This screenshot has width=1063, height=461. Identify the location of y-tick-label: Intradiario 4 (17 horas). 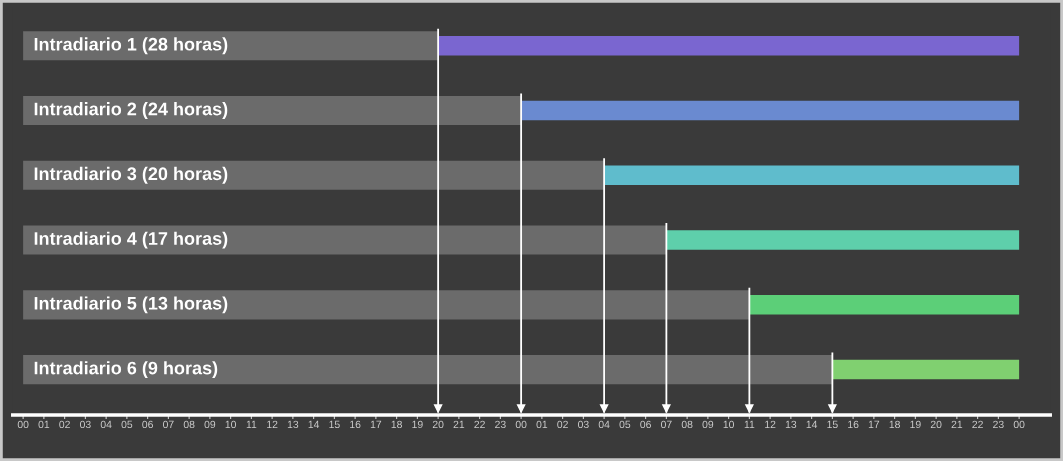
(131, 240).